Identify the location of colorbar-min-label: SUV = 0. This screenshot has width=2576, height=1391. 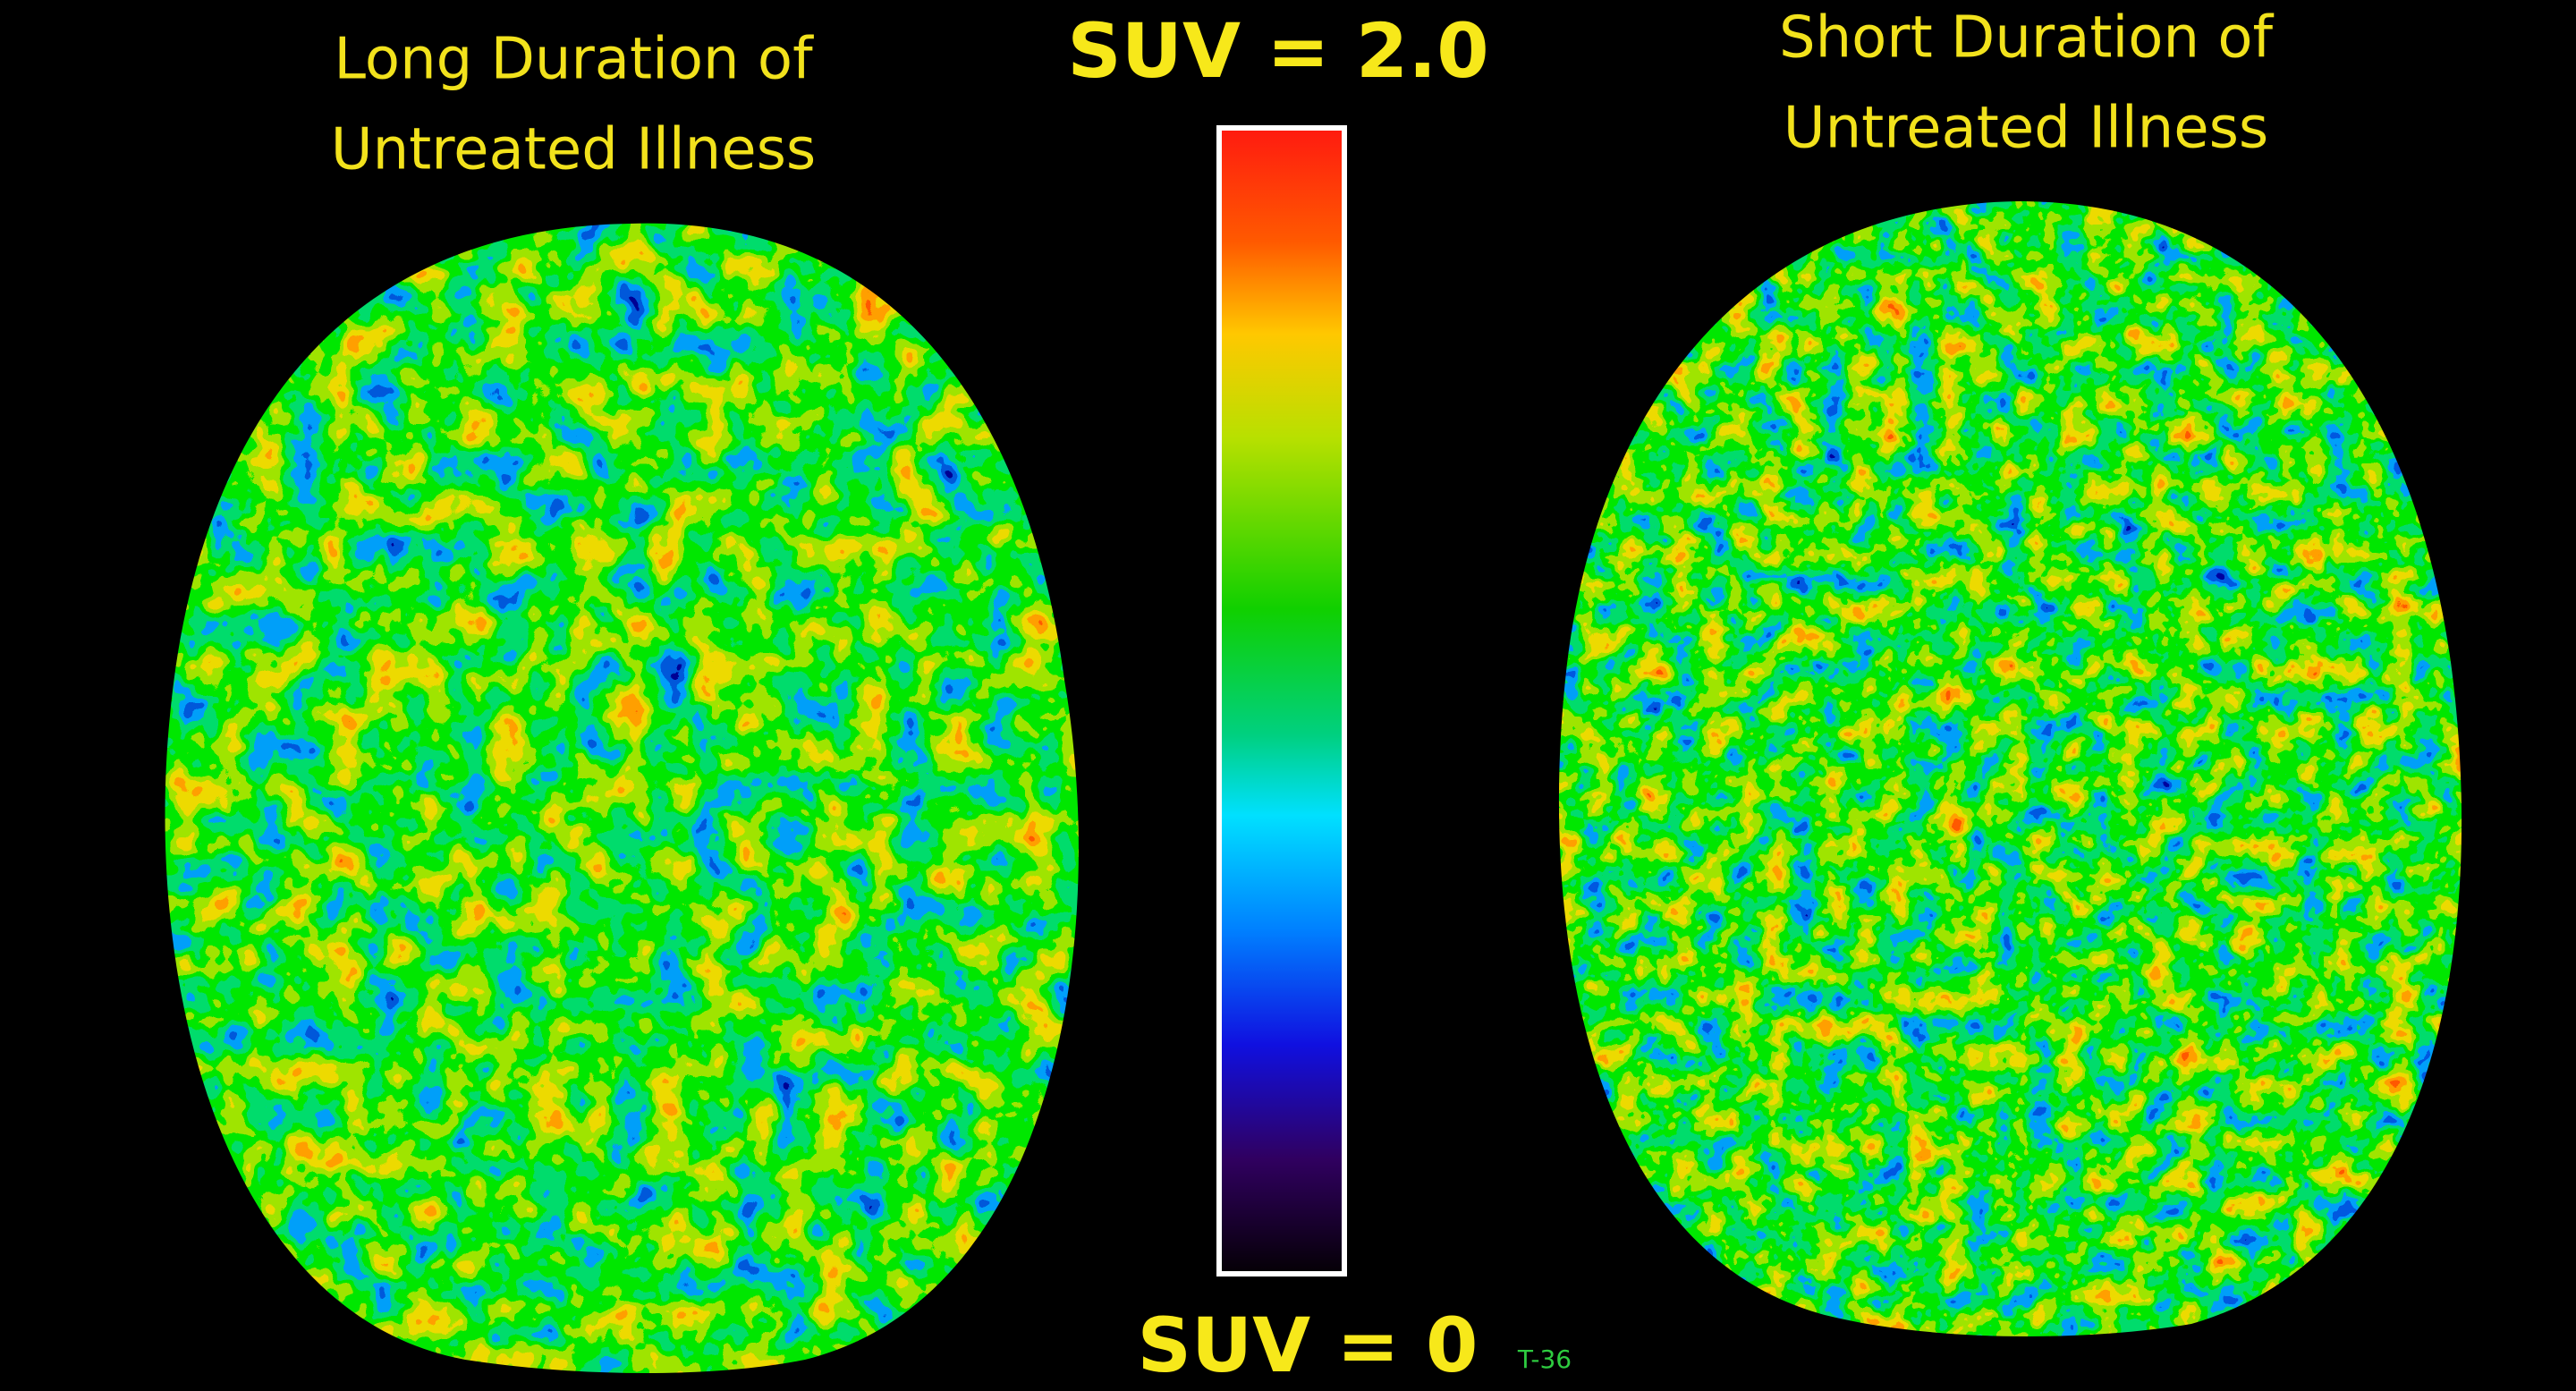
(1307, 1345).